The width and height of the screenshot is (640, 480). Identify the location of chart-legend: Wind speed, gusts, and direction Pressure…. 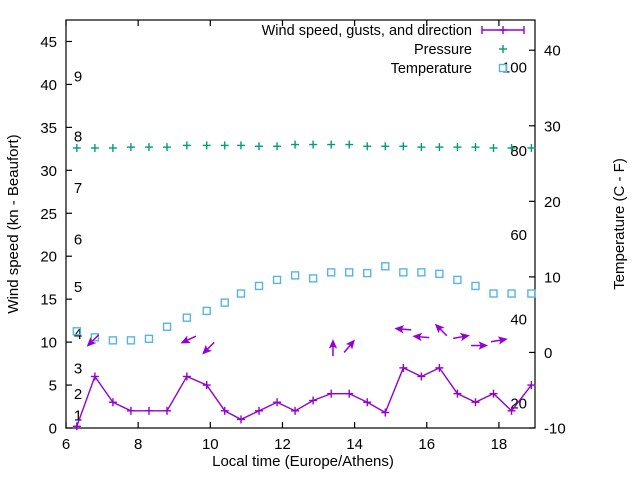
(393, 50).